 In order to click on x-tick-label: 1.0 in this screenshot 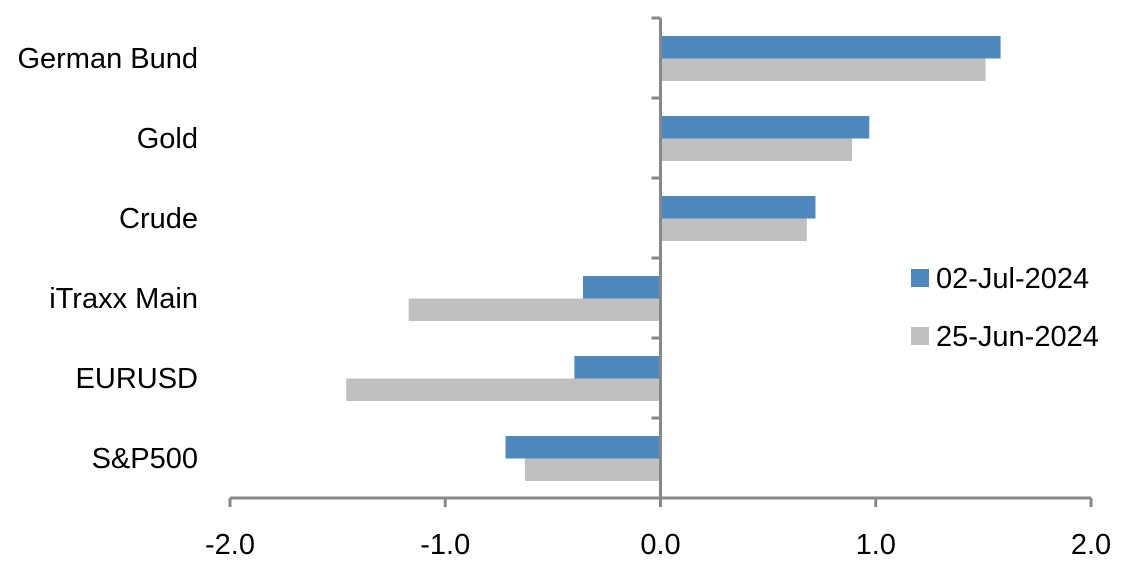, I will do `click(876, 545)`.